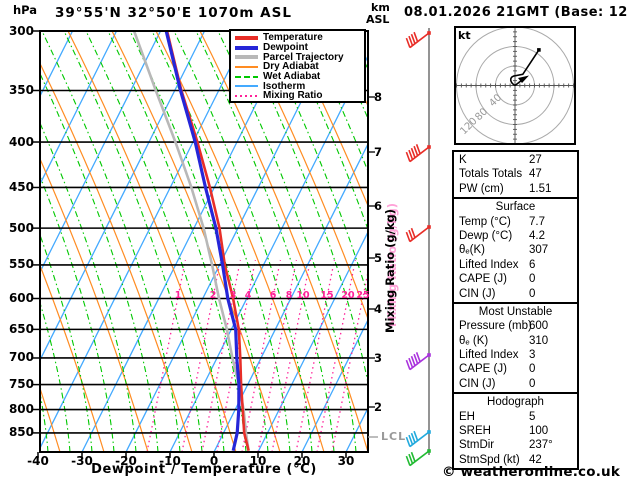  Describe the element at coordinates (378, 258) in the screenshot. I see `altitude-tick-label: 5` at that location.